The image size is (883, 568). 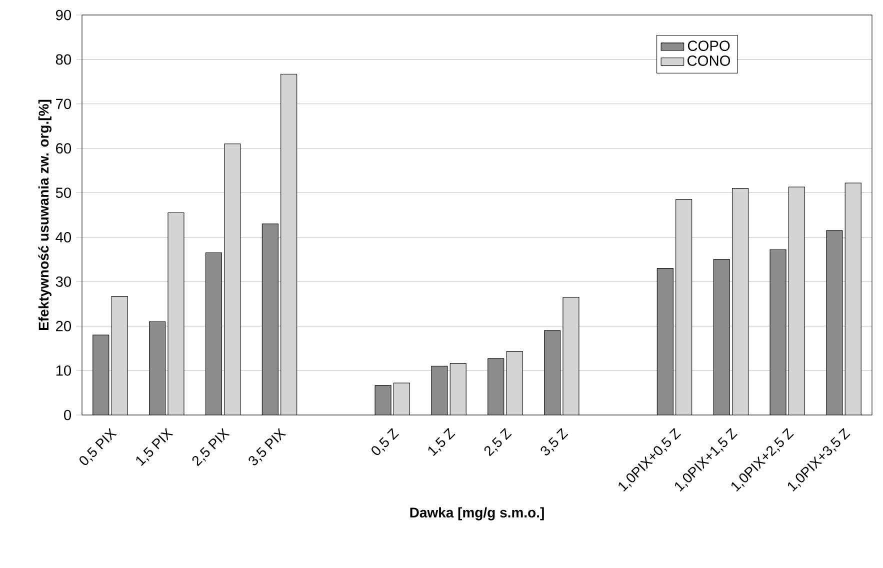 I want to click on y-tick-label: 30, so click(x=64, y=281).